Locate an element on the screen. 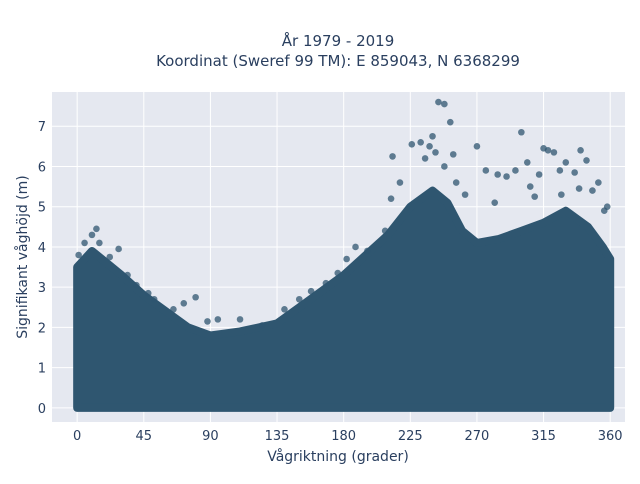 The width and height of the screenshot is (640, 484). chart-title-line1: År 1979 - 2019 is located at coordinates (338, 40).